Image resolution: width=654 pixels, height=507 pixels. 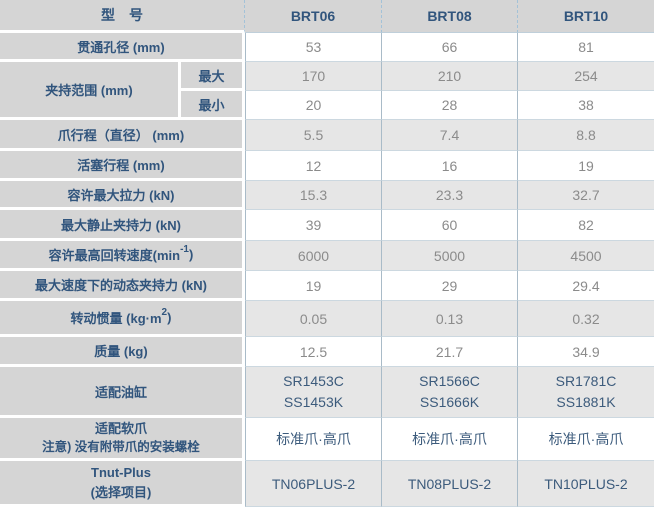 What do you see at coordinates (122, 47) in the screenshot?
I see `row-label: 贯通孔径 (mm)` at bounding box center [122, 47].